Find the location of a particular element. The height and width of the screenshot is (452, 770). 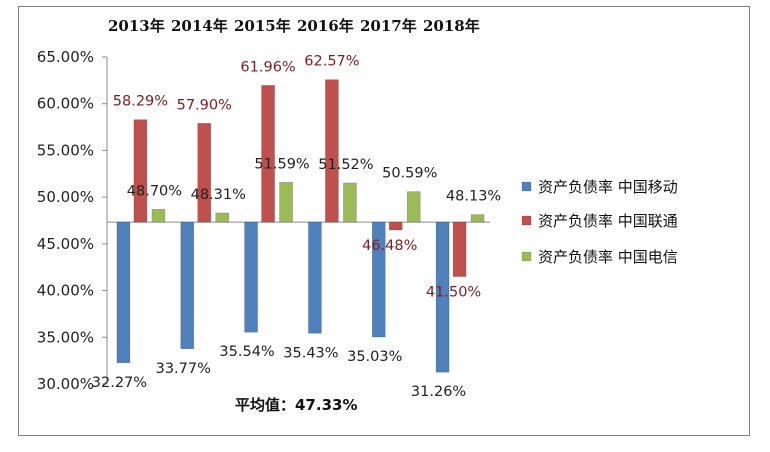

y-tick-label: 35.00% is located at coordinates (65, 337).